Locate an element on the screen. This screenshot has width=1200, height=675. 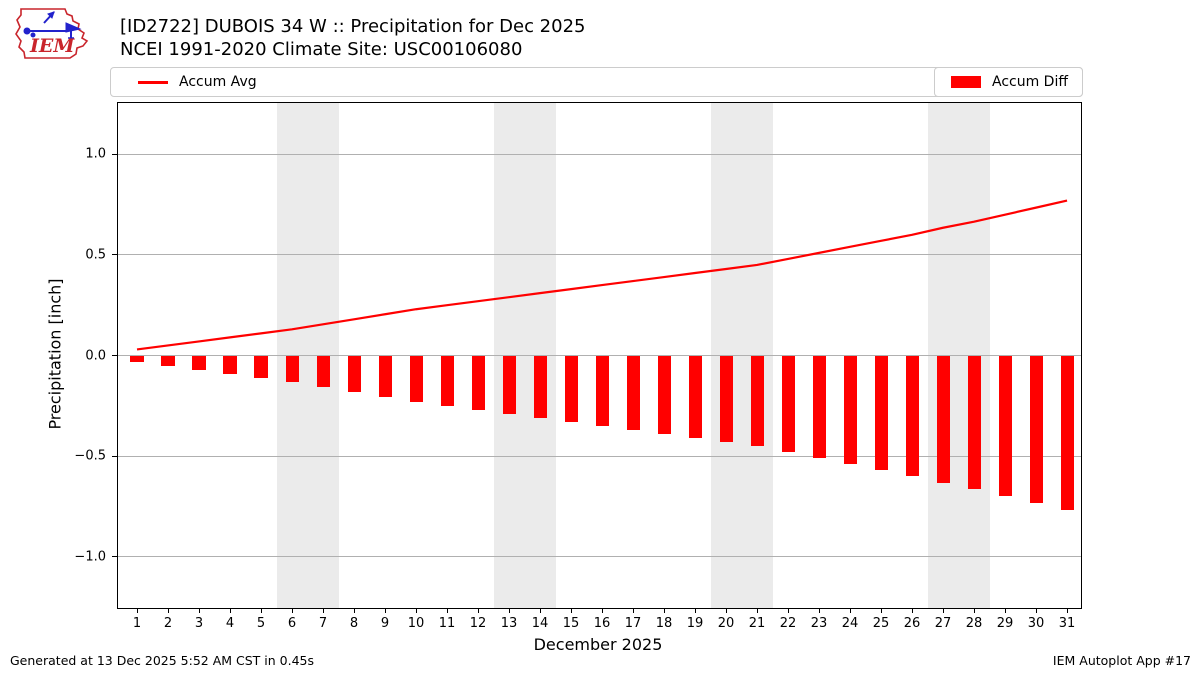
x-tick-label: 16 is located at coordinates (602, 623).